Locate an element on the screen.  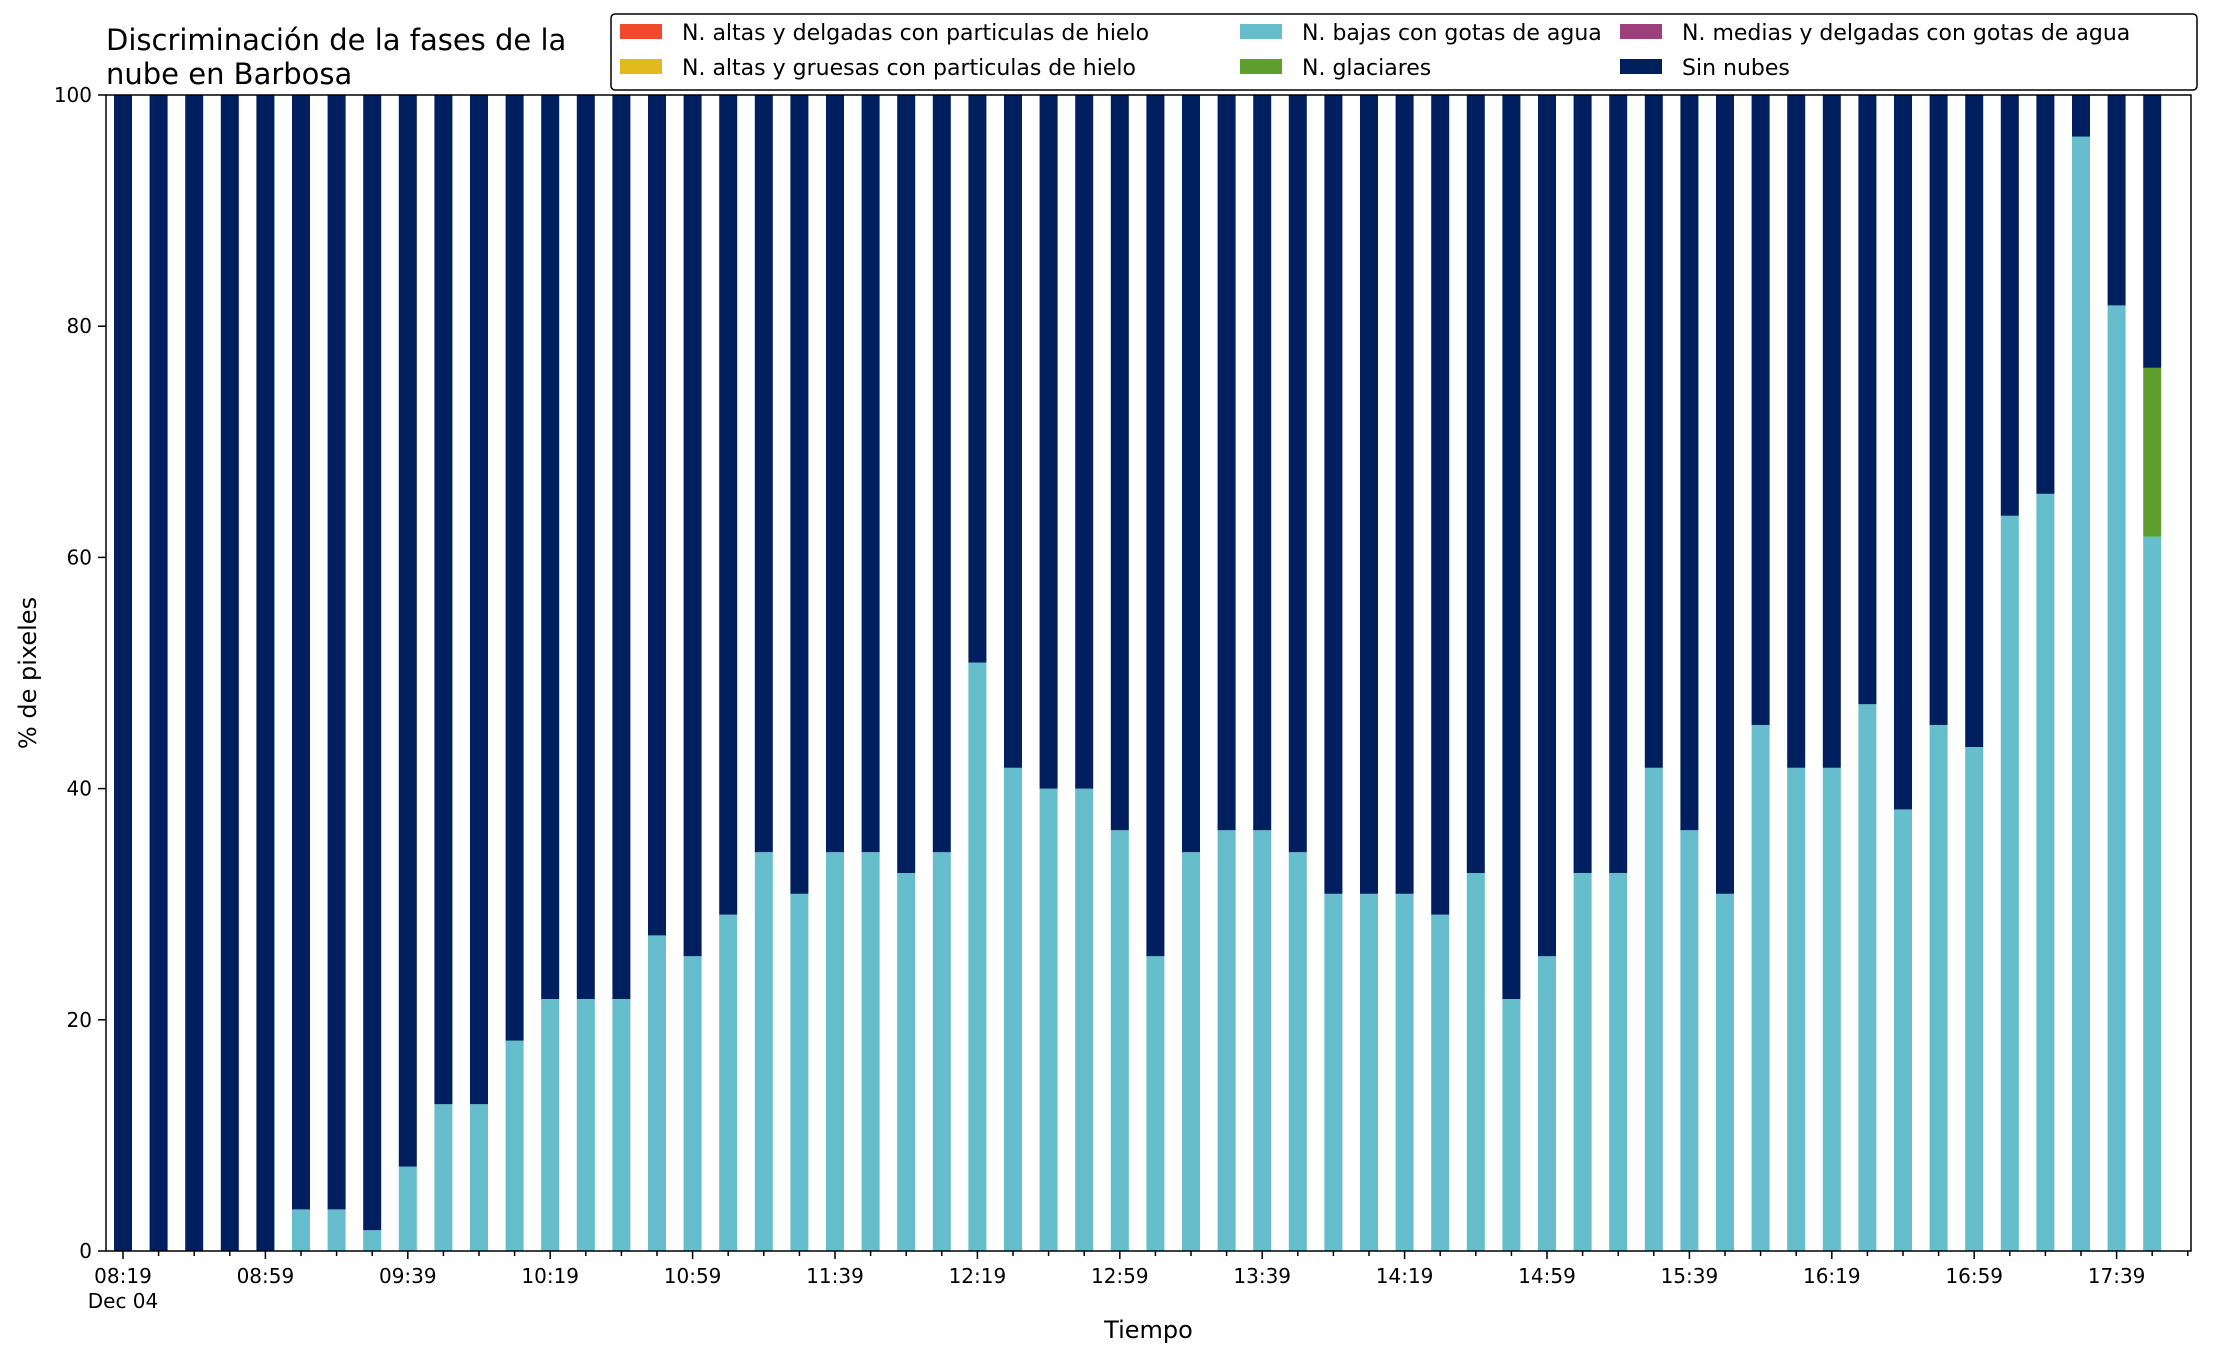
x-tick-label-8: 13:39 is located at coordinates (1262, 1276).